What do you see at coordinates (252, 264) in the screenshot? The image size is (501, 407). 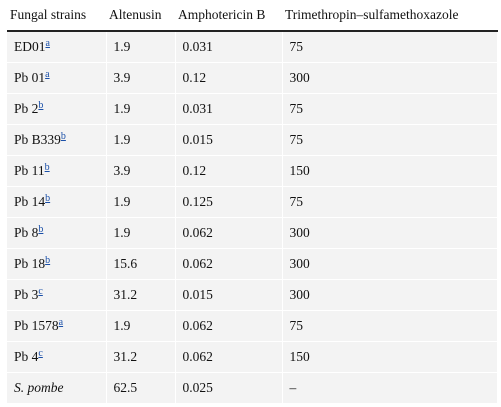 I see `table-row: Pb 18b 15.6 0.062 300` at bounding box center [252, 264].